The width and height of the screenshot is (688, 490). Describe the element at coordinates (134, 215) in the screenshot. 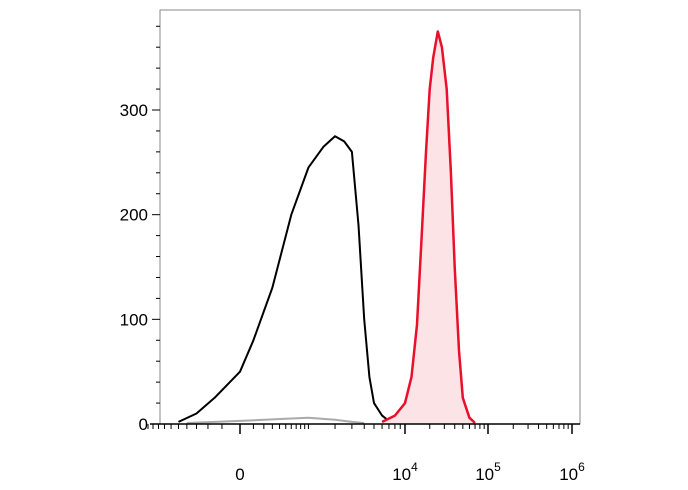

I see `y-tick-label: 200` at that location.